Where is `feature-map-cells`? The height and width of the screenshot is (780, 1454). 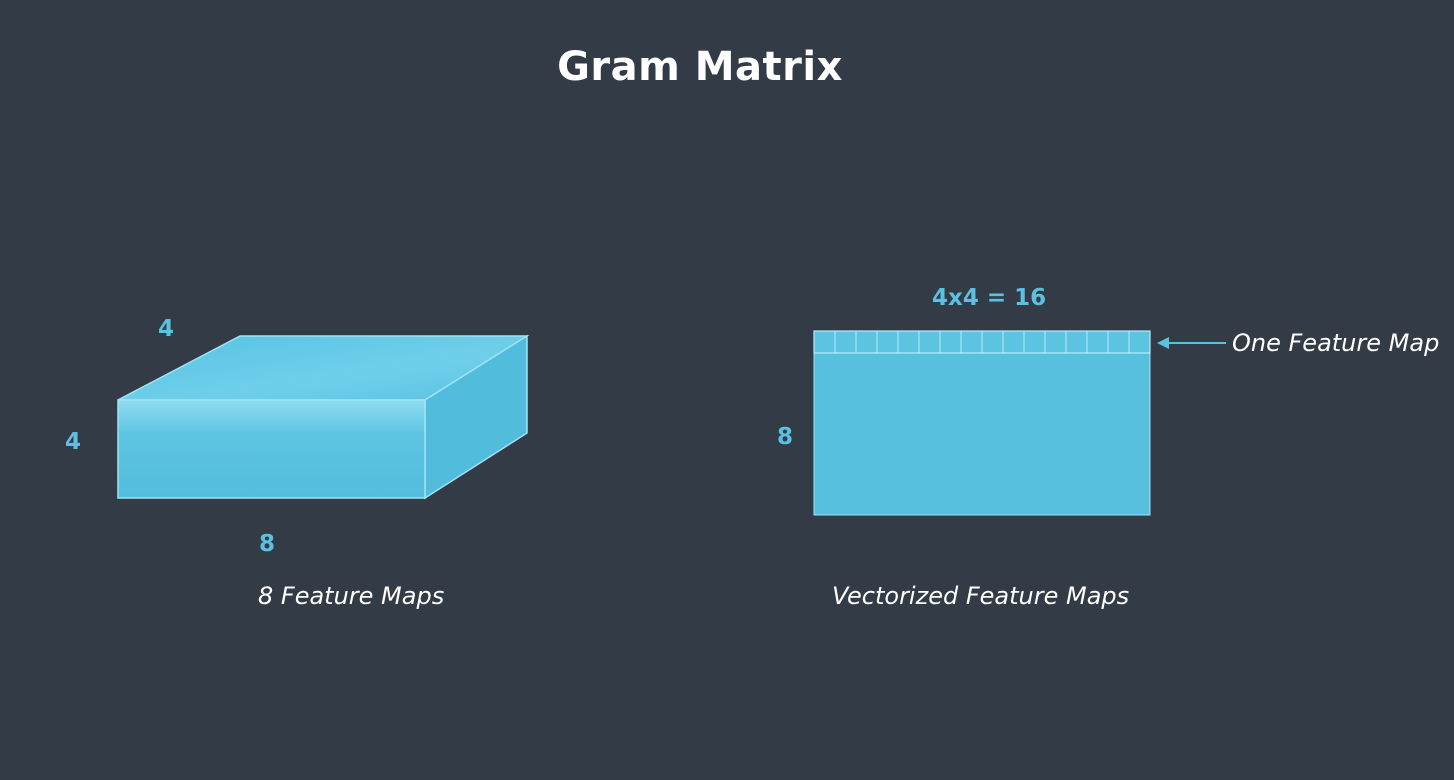 feature-map-cells is located at coordinates (982, 342).